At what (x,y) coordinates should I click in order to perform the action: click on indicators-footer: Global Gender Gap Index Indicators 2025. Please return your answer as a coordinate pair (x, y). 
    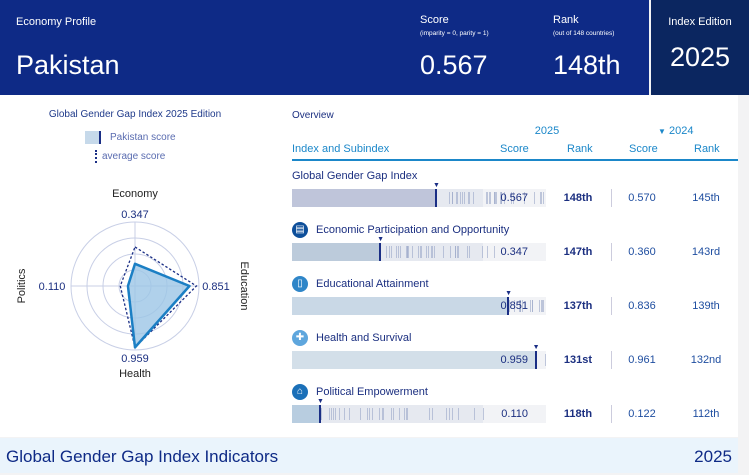
    Looking at the image, I should click on (369, 455).